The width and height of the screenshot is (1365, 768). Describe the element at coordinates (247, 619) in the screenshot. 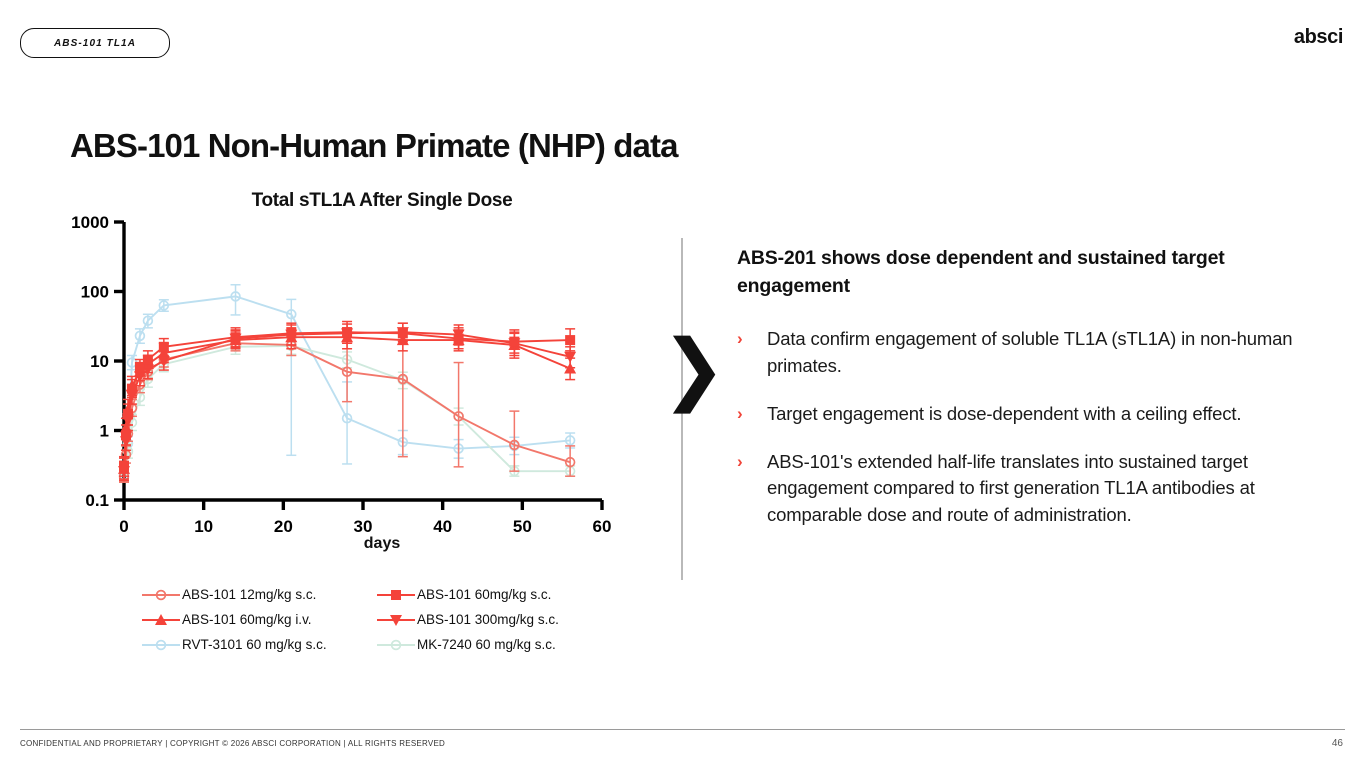

I see `legend-label: ABS-101 60mg/kg i.v.` at that location.